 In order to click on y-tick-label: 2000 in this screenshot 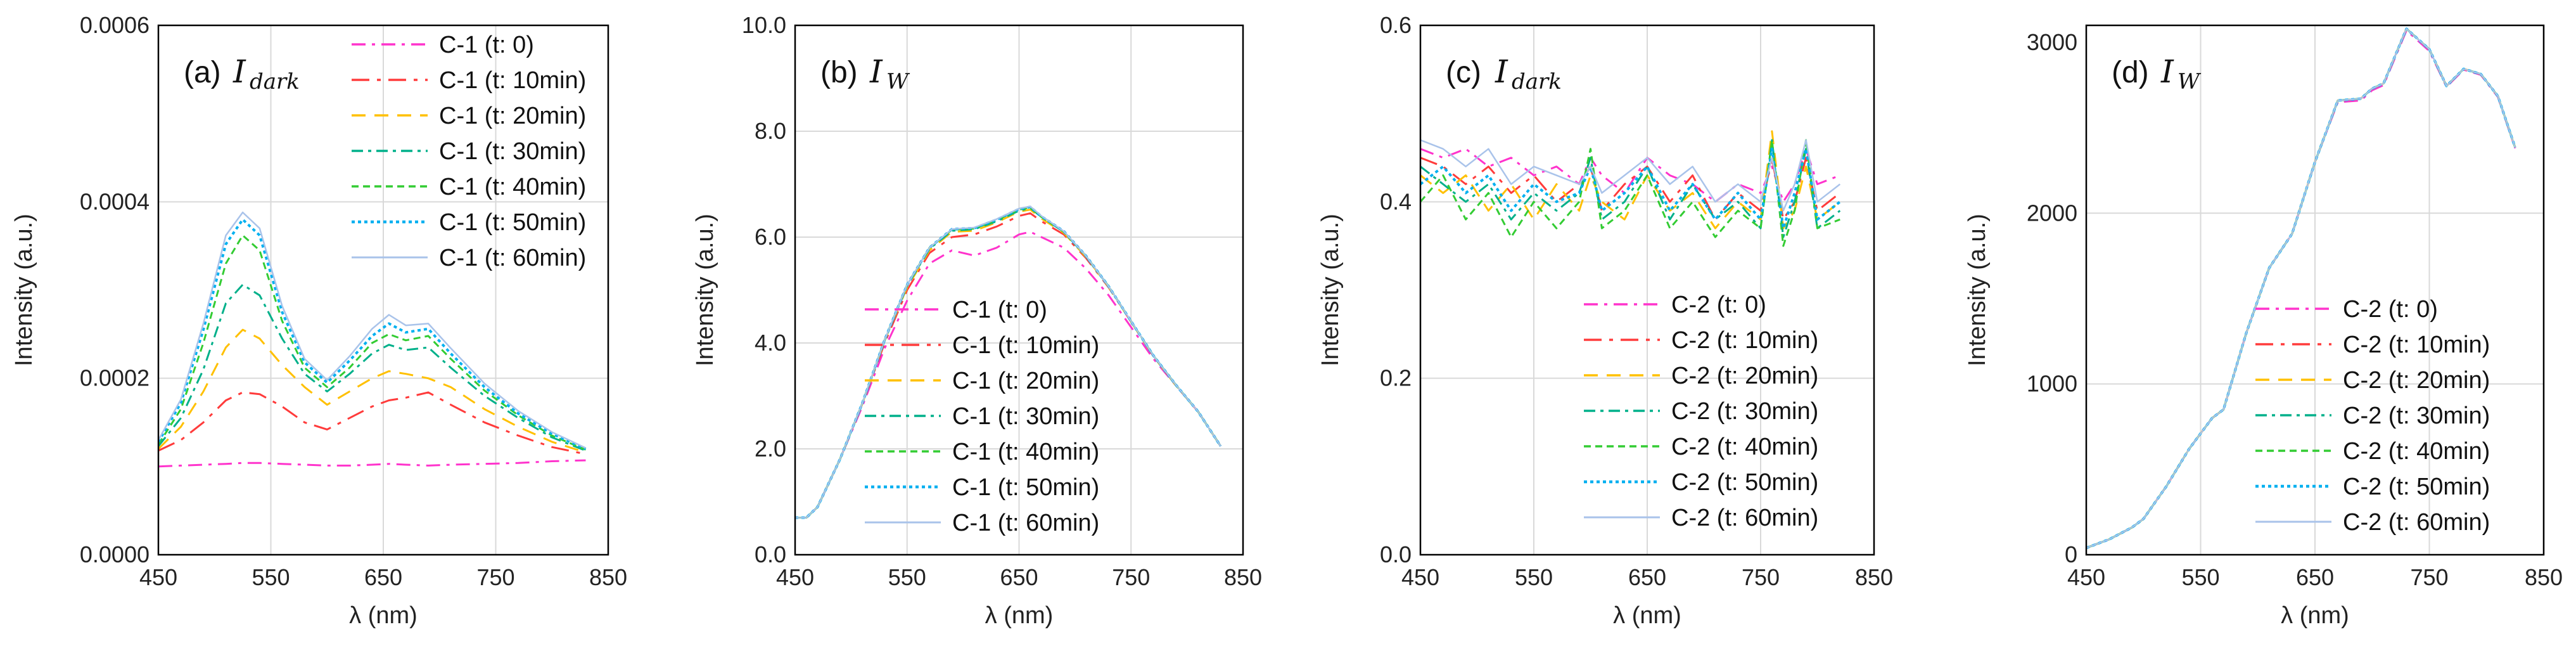, I will do `click(2052, 213)`.